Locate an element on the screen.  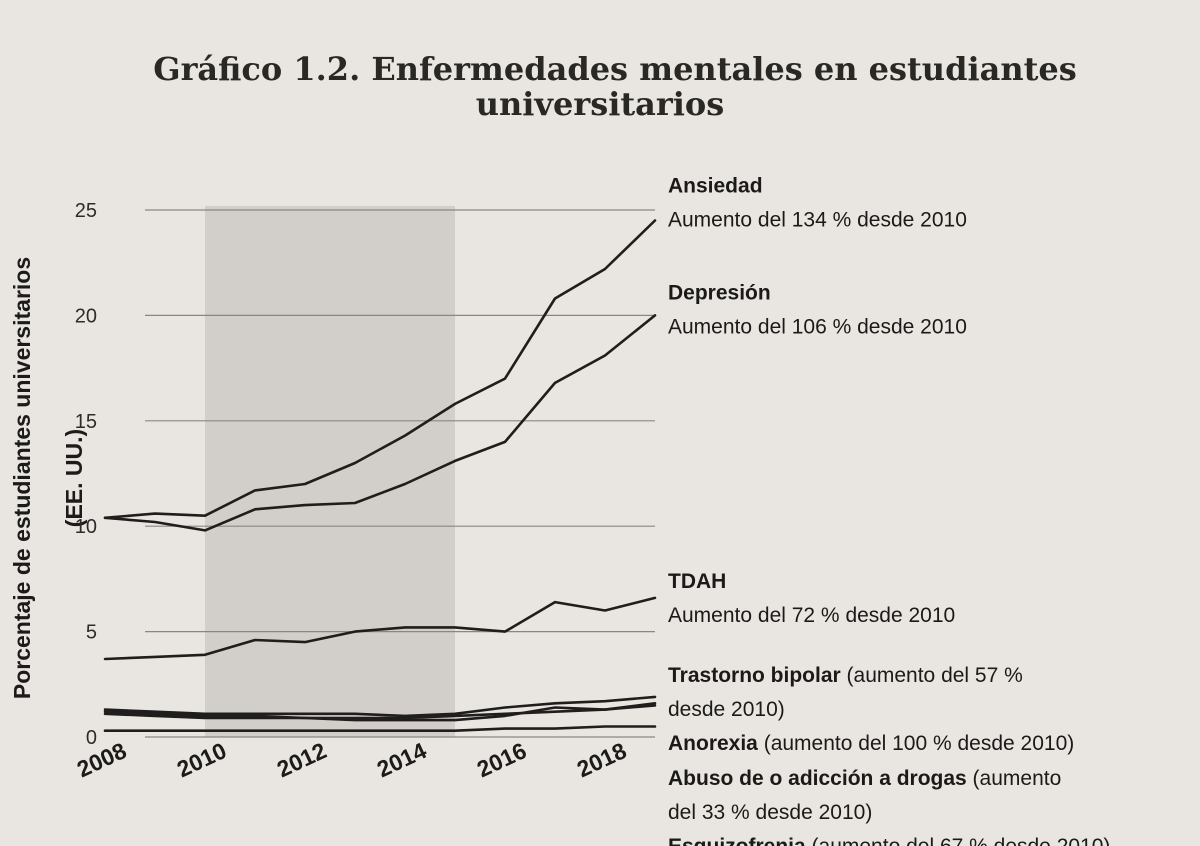
x-tick-label: 2012 is located at coordinates (301, 759).